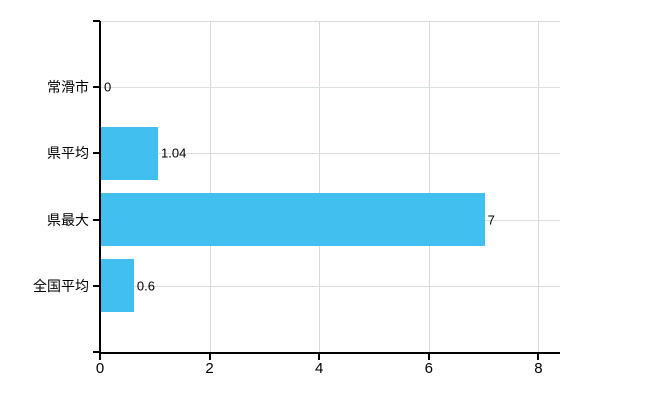  What do you see at coordinates (100, 187) in the screenshot?
I see `y-axis-line` at bounding box center [100, 187].